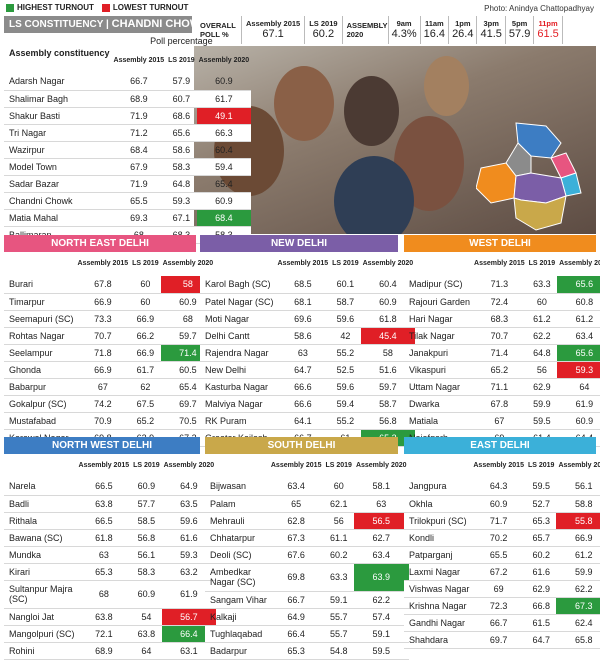 This screenshot has width=600, height=660. I want to click on value-2015: 72.4, so click(499, 302).